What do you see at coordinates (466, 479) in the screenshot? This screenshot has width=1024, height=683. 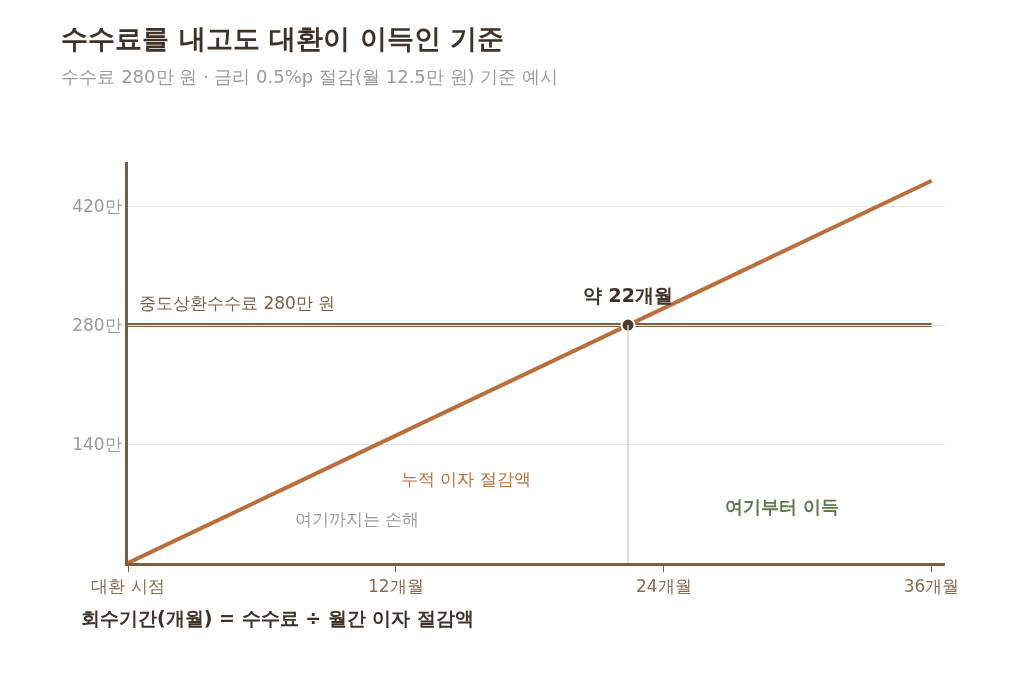 I see `series-label: 누적 이자 절감액` at bounding box center [466, 479].